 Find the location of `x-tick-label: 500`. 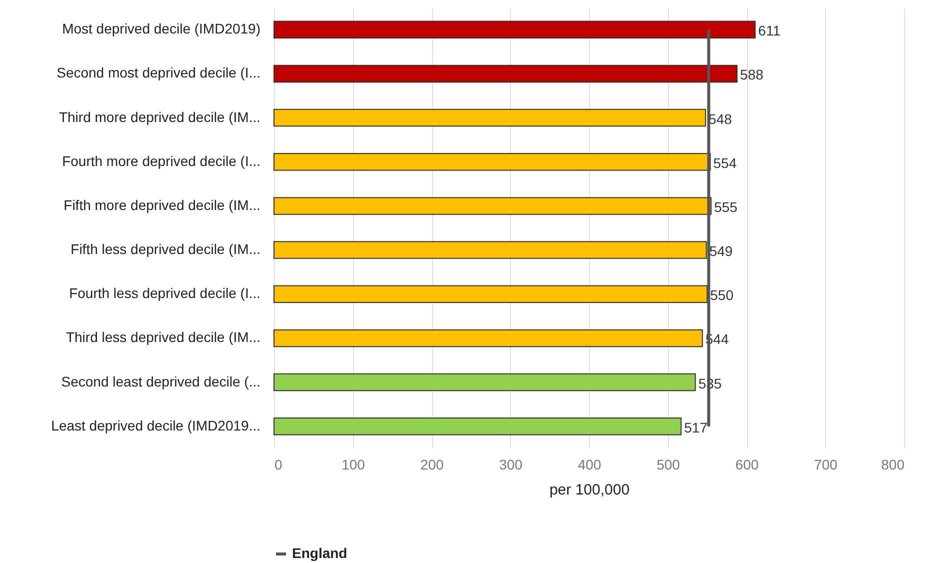

x-tick-label: 500 is located at coordinates (668, 464).